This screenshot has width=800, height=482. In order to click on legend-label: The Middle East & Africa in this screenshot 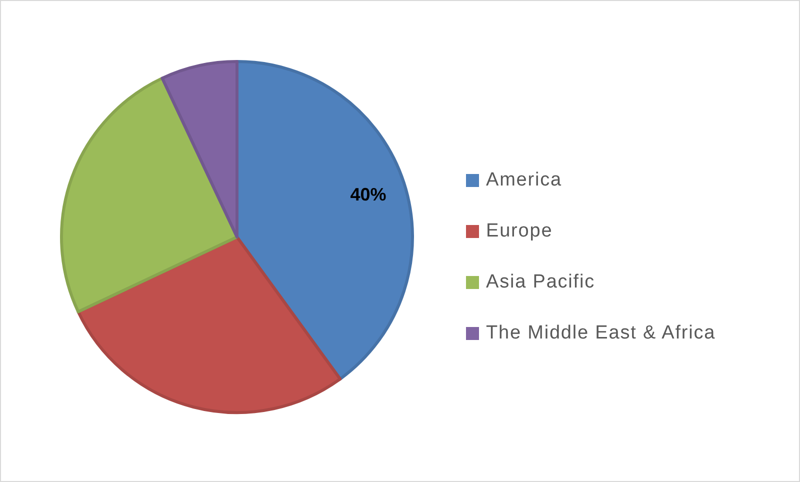, I will do `click(601, 333)`.